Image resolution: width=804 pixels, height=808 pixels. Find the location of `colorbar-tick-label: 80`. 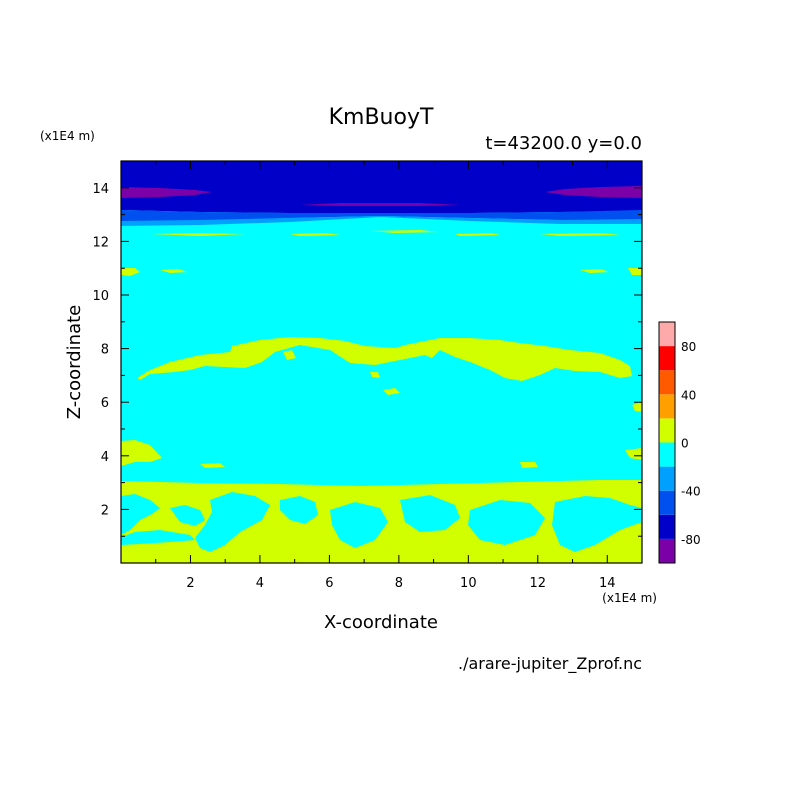

colorbar-tick-label: 80 is located at coordinates (688, 347).